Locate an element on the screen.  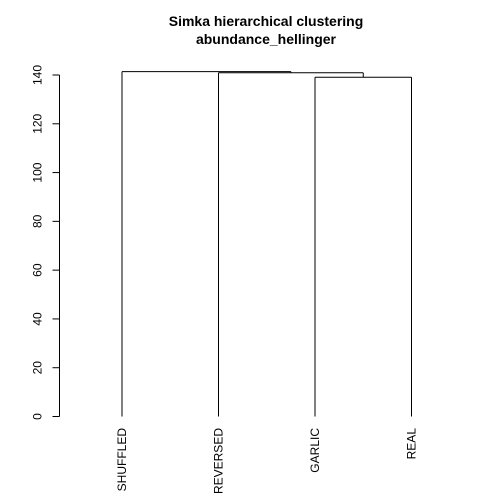
chart-title: Simka hierarchical clustering is located at coordinates (266, 21).